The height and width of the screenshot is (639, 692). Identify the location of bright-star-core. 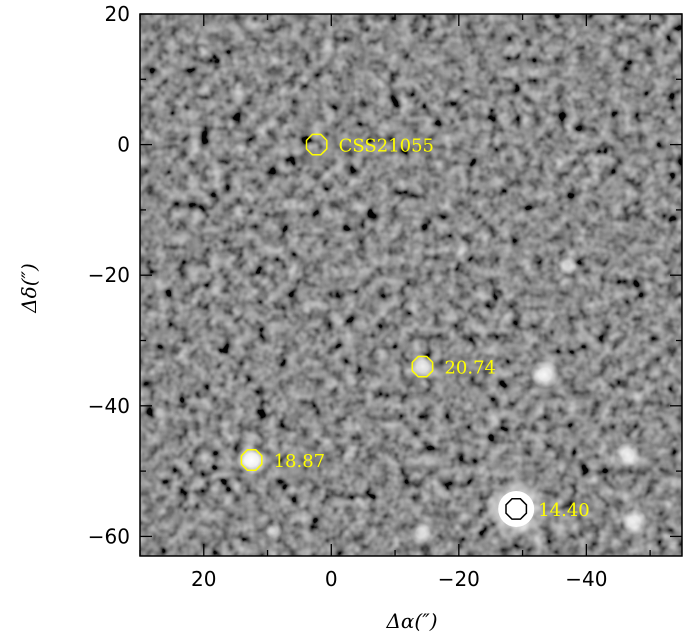
(516, 508).